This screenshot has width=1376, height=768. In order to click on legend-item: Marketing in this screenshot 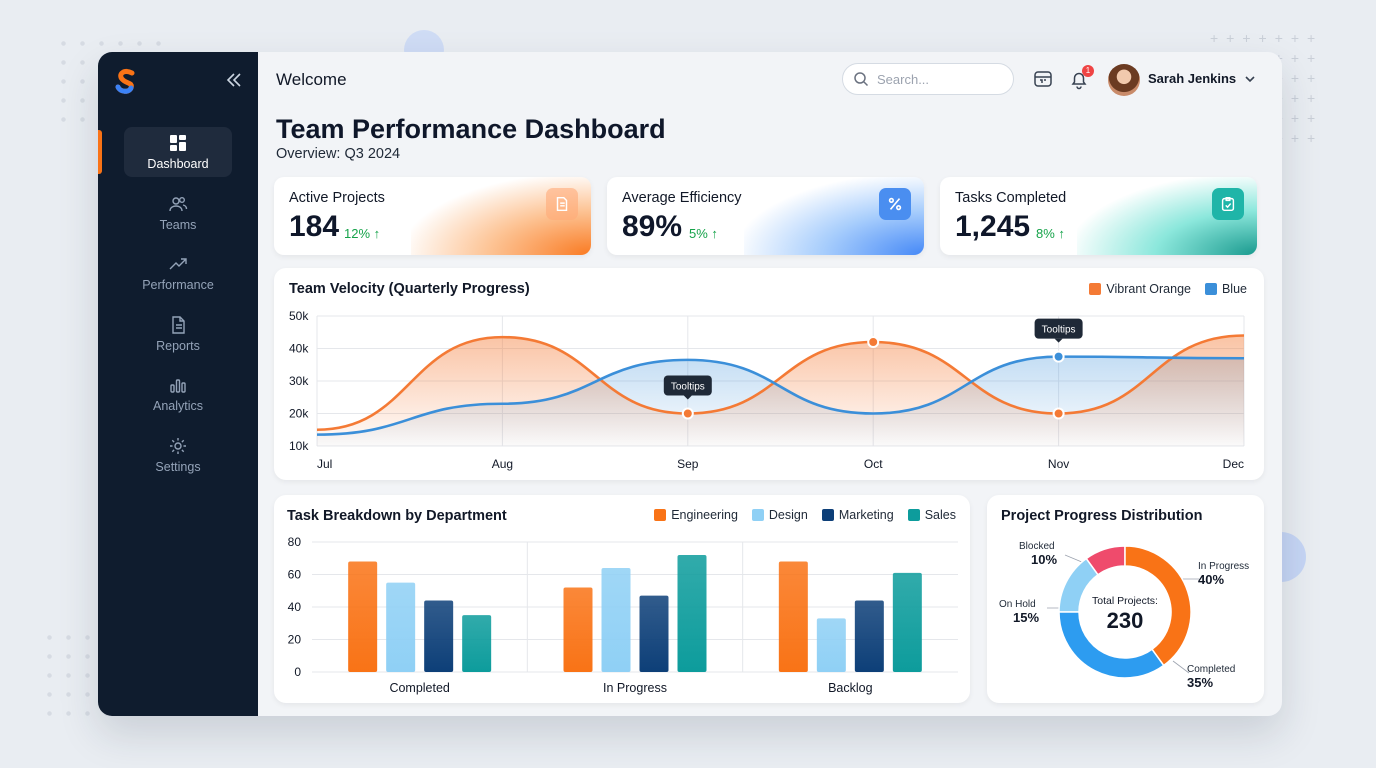, I will do `click(857, 515)`.